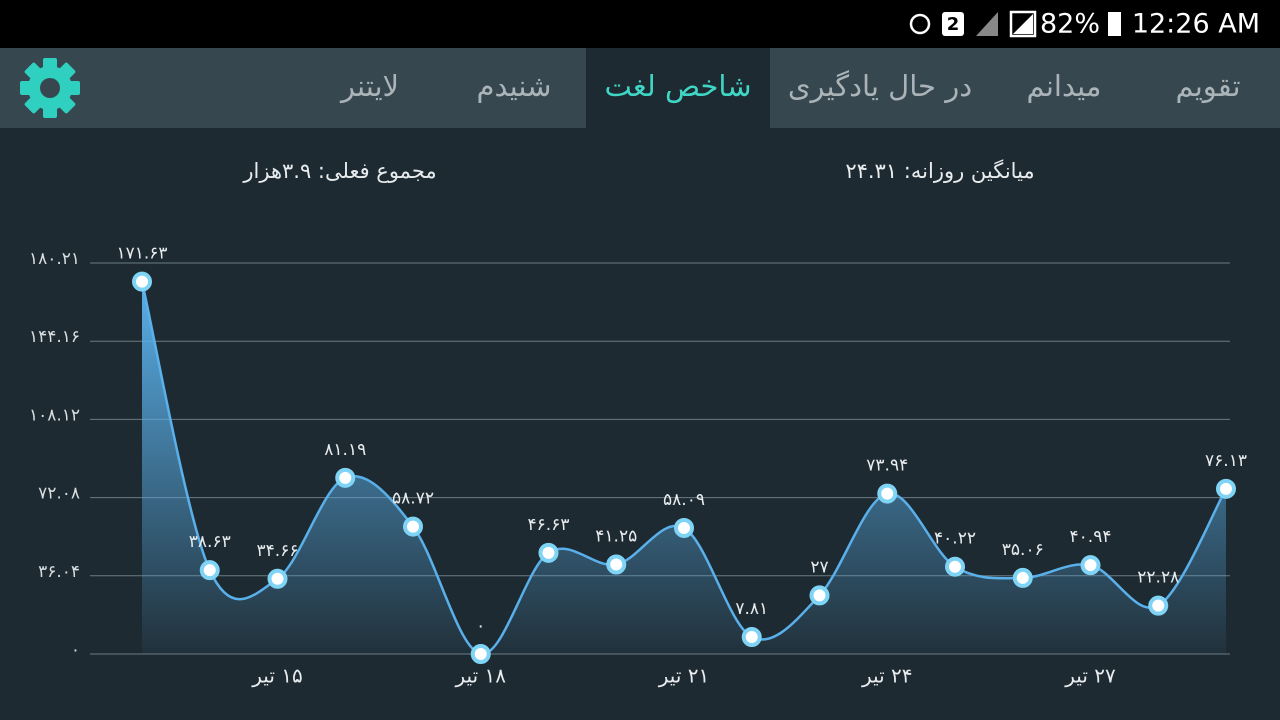 The width and height of the screenshot is (1280, 720). What do you see at coordinates (1070, 24) in the screenshot?
I see `battery-text: 82%` at bounding box center [1070, 24].